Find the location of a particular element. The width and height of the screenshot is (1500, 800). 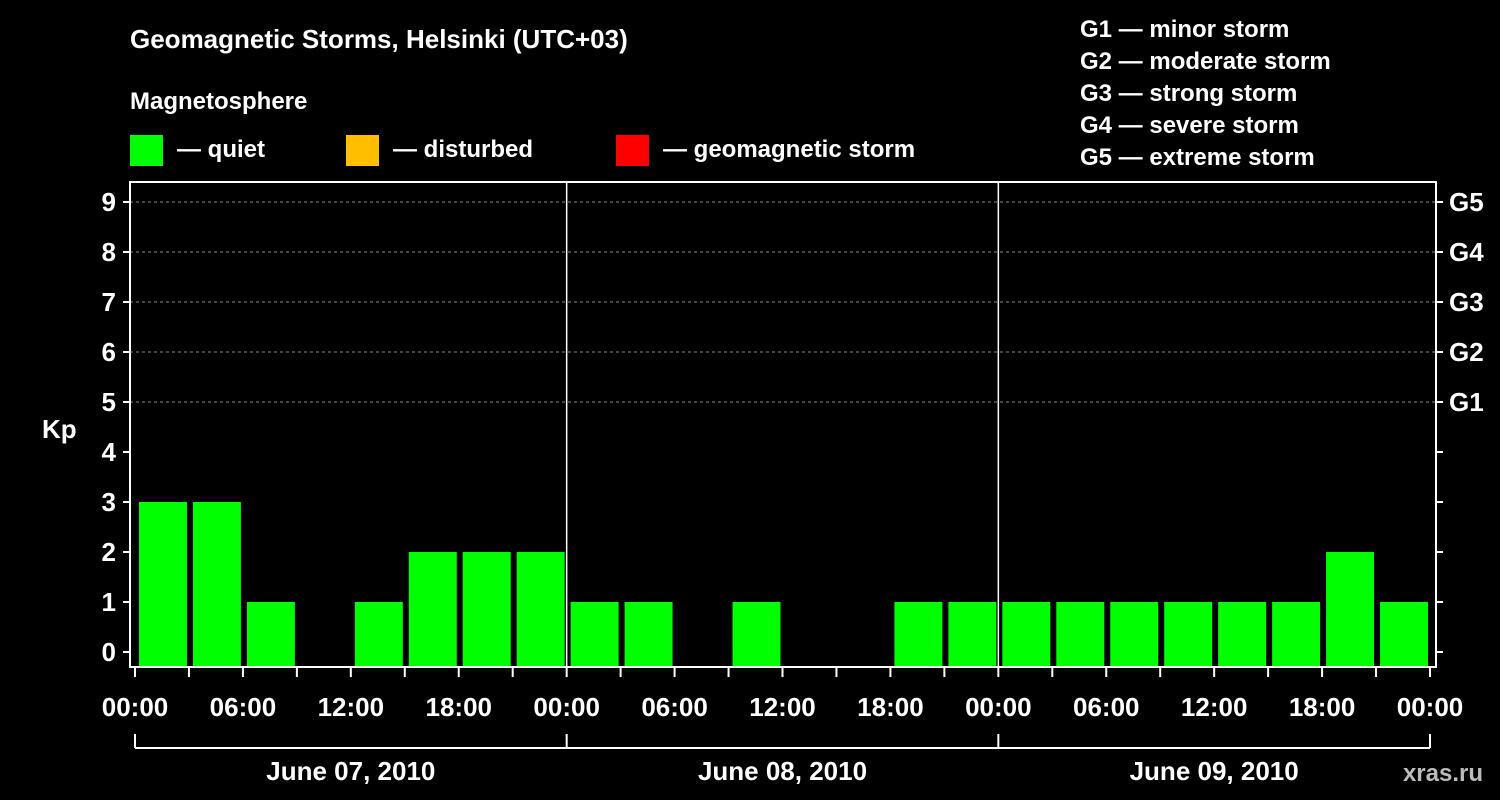

y-tick-label-2: 2 is located at coordinates (109, 552).